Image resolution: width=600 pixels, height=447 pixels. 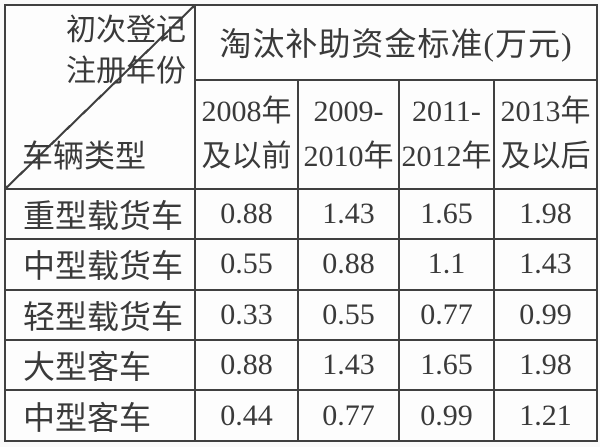 What do you see at coordinates (545, 157) in the screenshot?
I see `column-header-line: 及以后` at bounding box center [545, 157].